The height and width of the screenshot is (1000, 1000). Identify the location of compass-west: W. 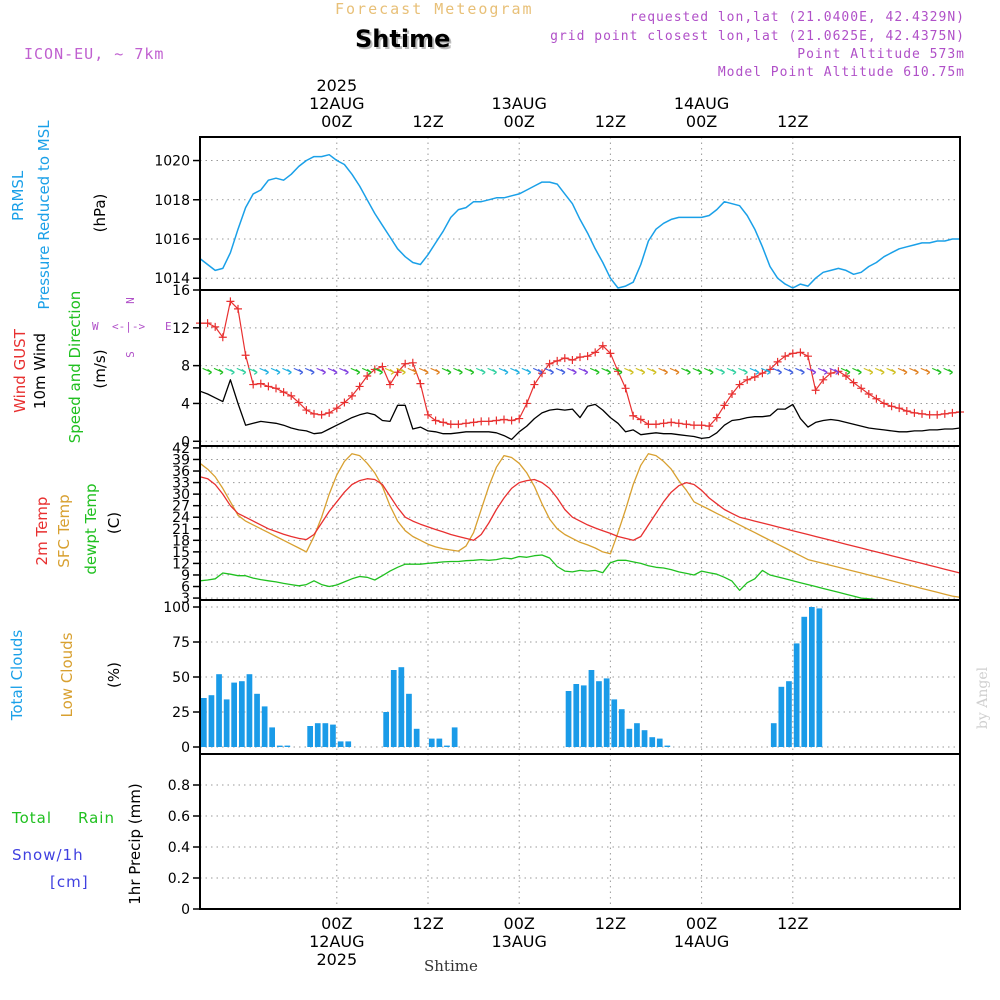
(95, 326).